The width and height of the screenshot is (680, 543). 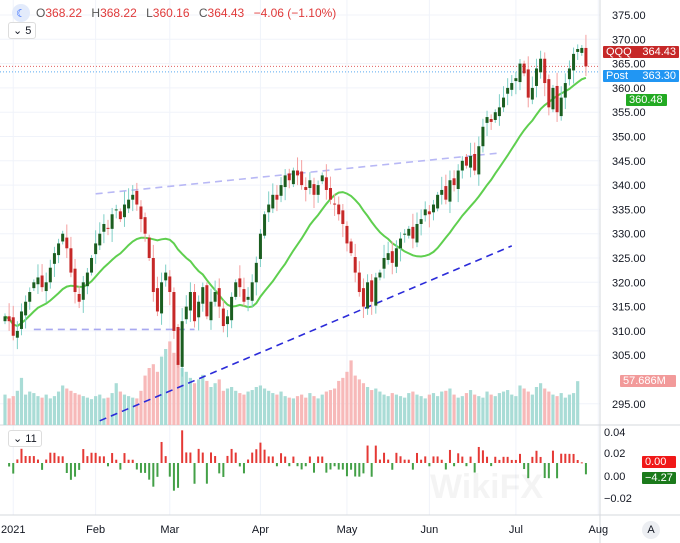 What do you see at coordinates (22, 30) in the screenshot?
I see `ma-settings-toggle: ⌄ 5` at bounding box center [22, 30].